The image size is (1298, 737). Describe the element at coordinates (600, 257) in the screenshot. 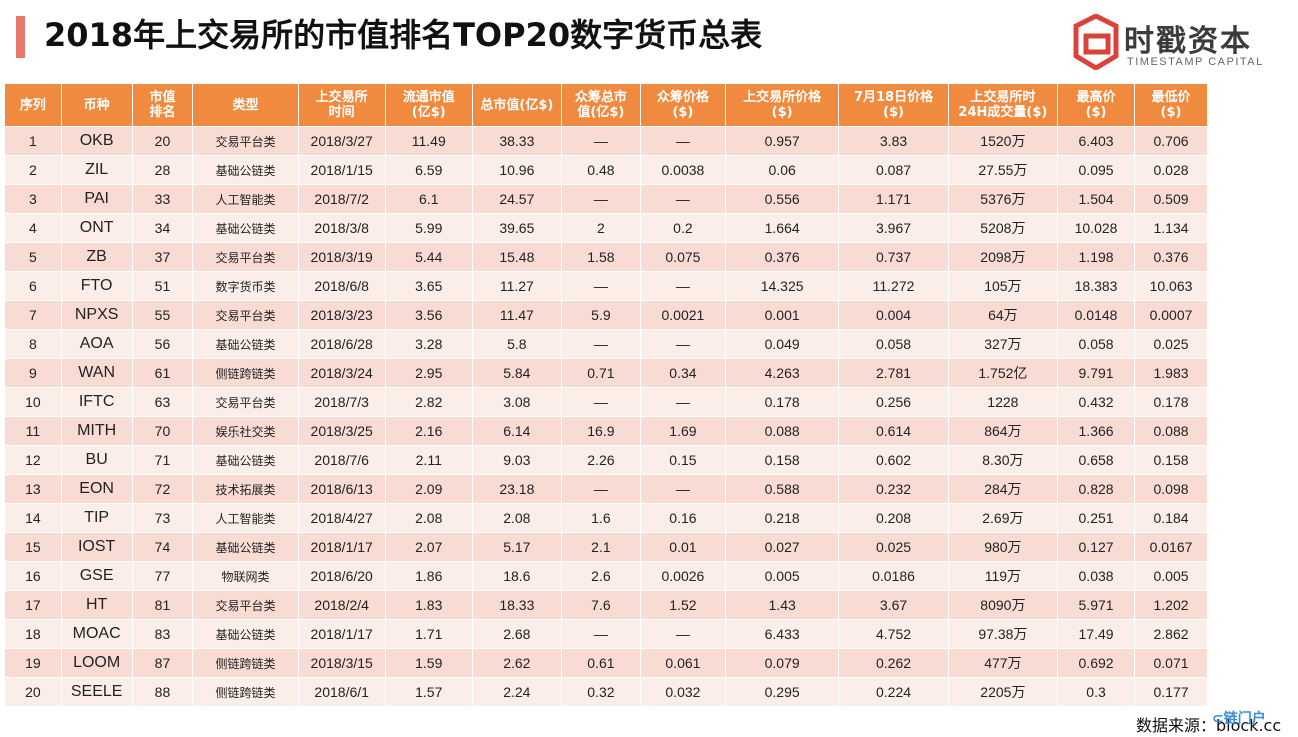

I see `cell-ico-cap: 1.58` at that location.